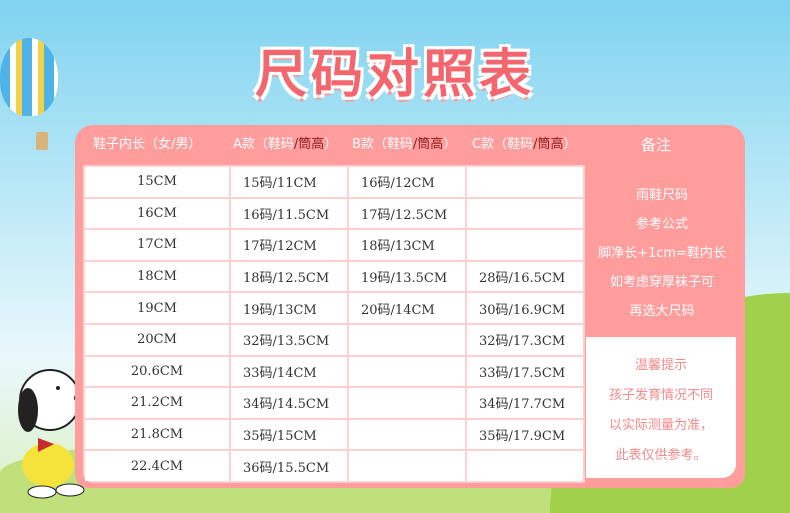  I want to click on table-cell: 36码/15.5CM, so click(289, 466).